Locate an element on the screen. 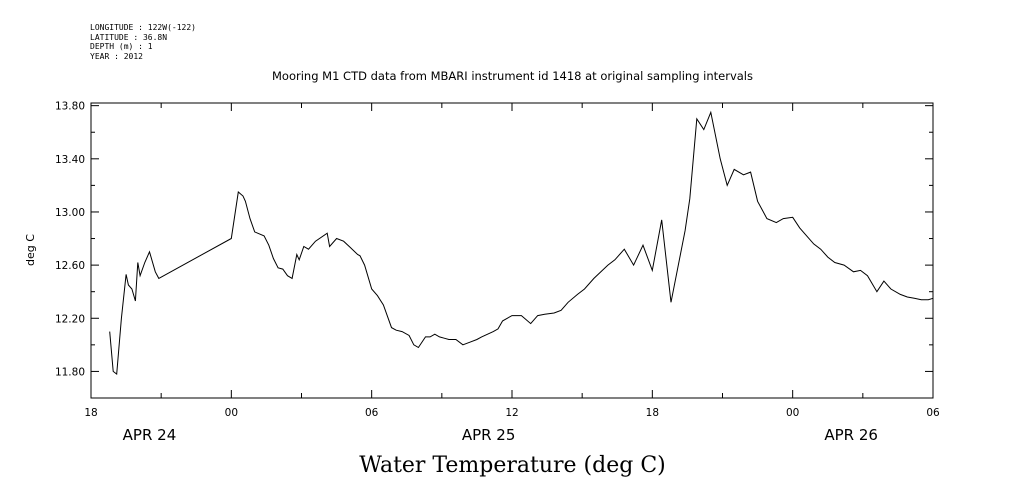 This screenshot has width=1009, height=504. x-tick-label: 12 is located at coordinates (511, 413).